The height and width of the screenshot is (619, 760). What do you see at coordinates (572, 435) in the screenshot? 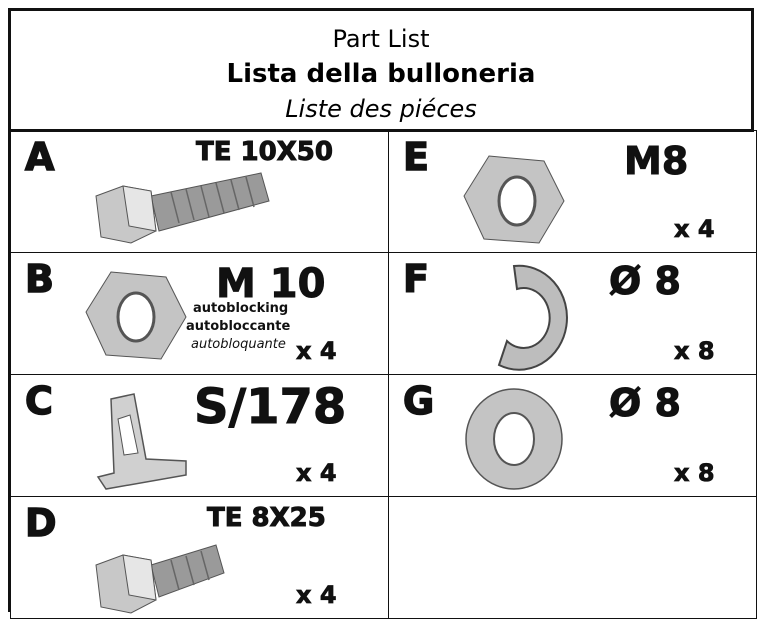
I see `part-cell: G Ø 8 x 8` at bounding box center [572, 435].